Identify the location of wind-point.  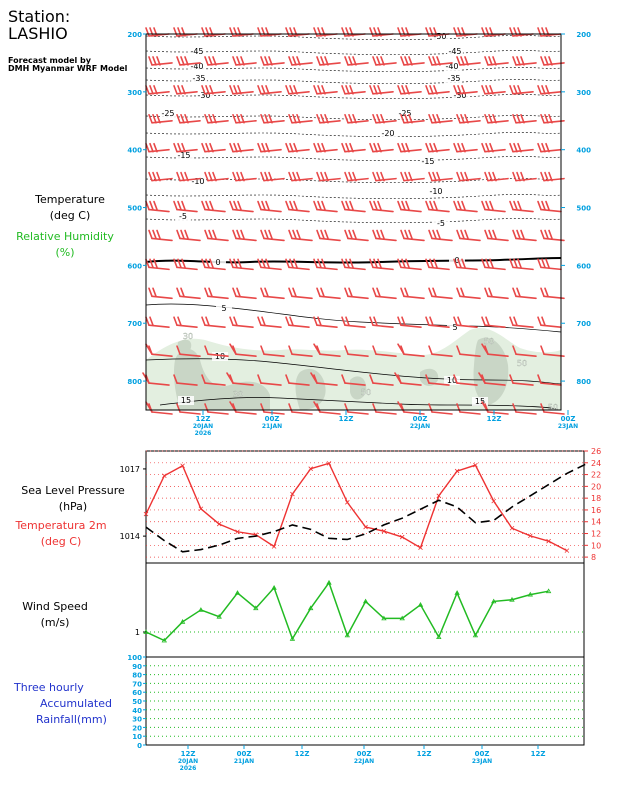
(494, 601).